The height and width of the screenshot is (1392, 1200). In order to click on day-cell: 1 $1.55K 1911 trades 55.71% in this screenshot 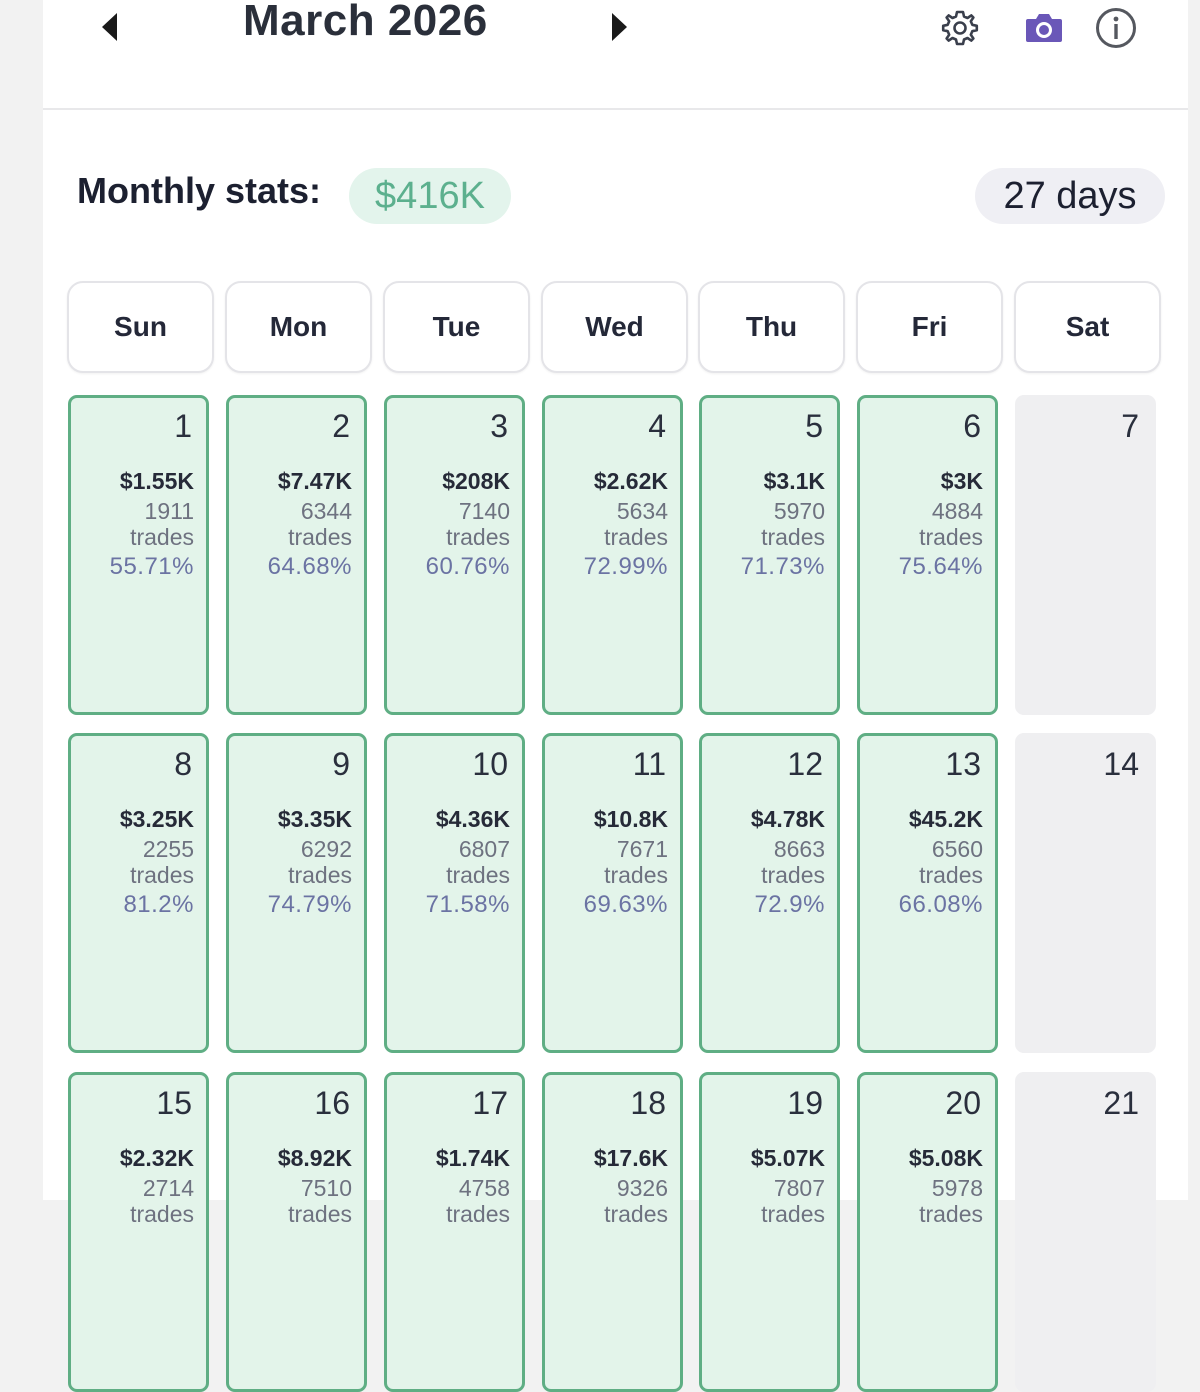, I will do `click(138, 555)`.